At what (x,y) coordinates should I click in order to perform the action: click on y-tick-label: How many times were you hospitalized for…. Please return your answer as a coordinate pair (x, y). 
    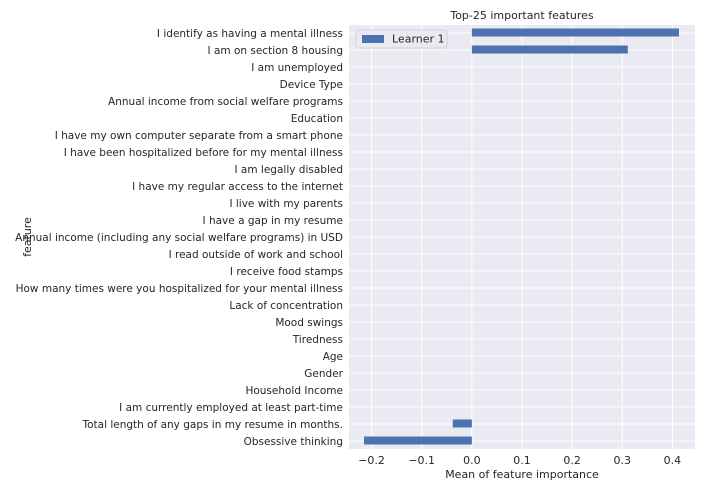
    Looking at the image, I should click on (179, 289).